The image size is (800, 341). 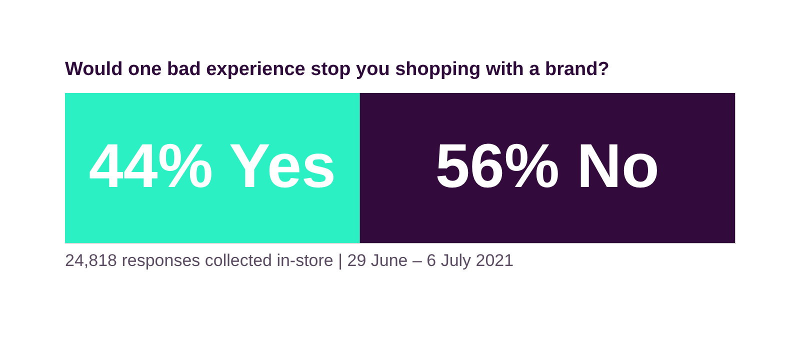 I want to click on text: 24,818 responses collected in-store | 29 June – 6 July 2021, so click(x=289, y=260).